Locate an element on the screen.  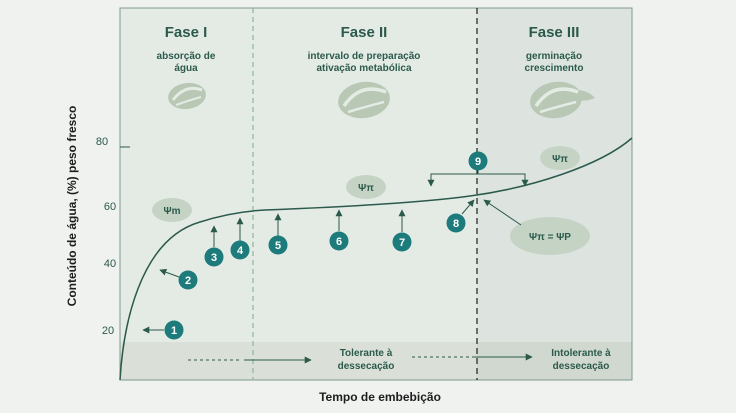
marker-7: 7 is located at coordinates (402, 242).